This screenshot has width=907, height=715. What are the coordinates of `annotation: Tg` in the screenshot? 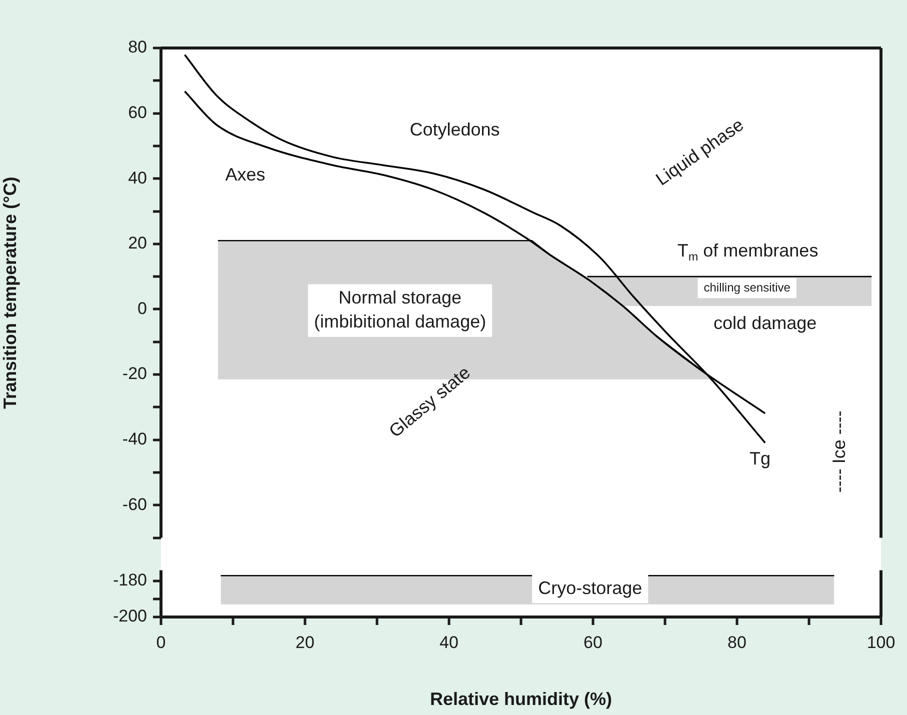 It's located at (760, 458).